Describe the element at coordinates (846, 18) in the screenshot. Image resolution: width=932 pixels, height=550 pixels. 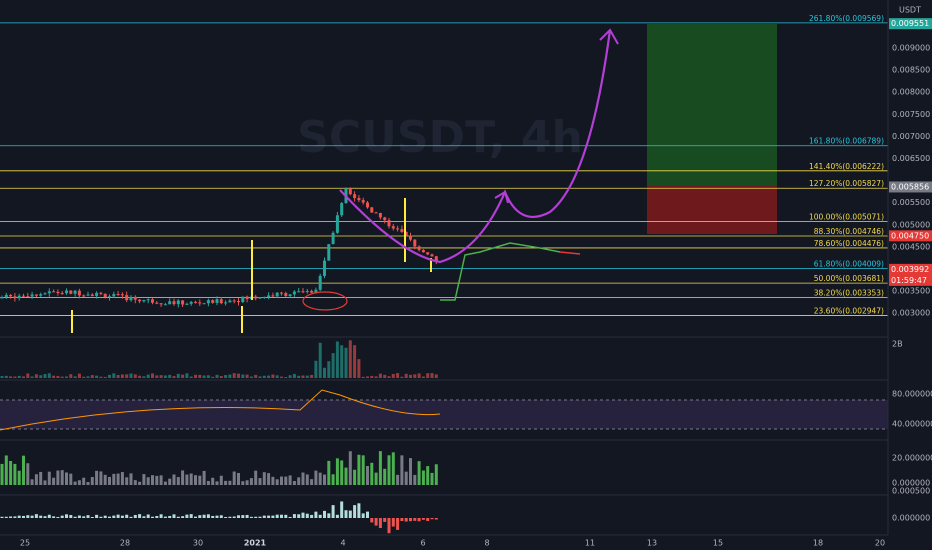
I see `fib-label: 261.80%(0.009569)` at that location.